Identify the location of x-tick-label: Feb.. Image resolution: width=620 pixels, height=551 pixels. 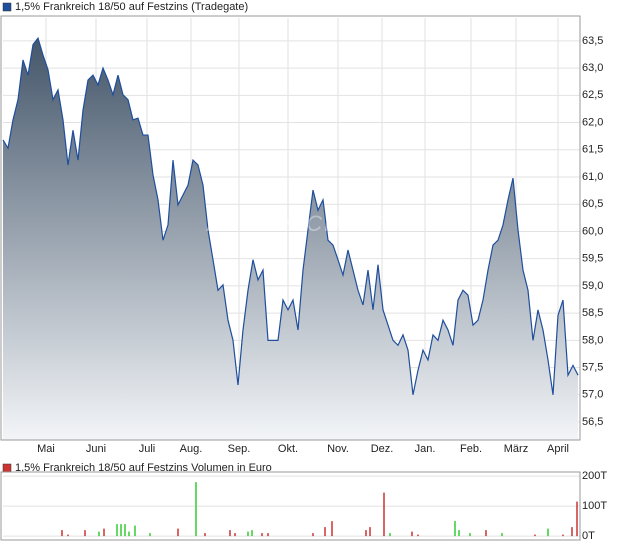
(471, 449).